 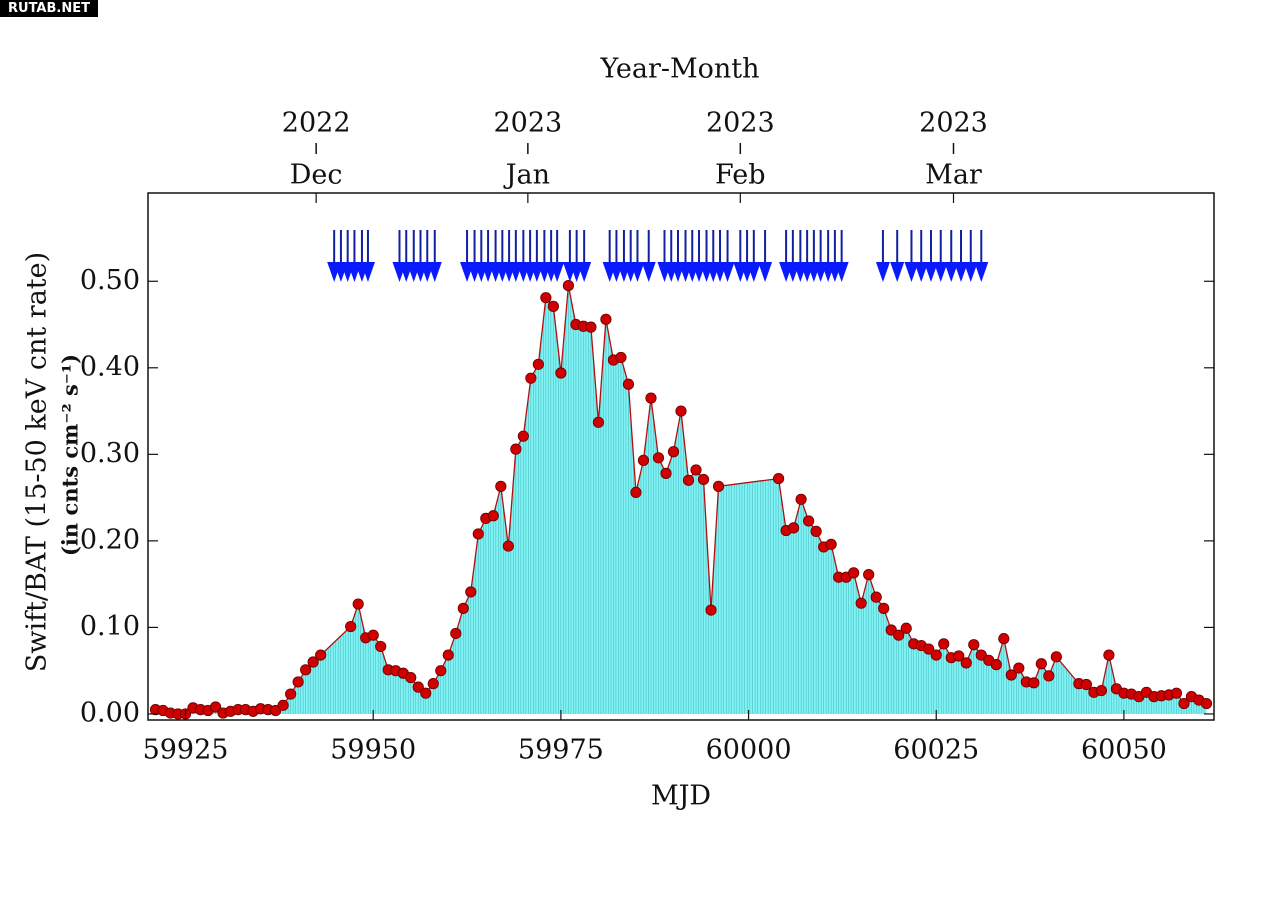 I want to click on x-tick-label: 59975, so click(x=561, y=750).